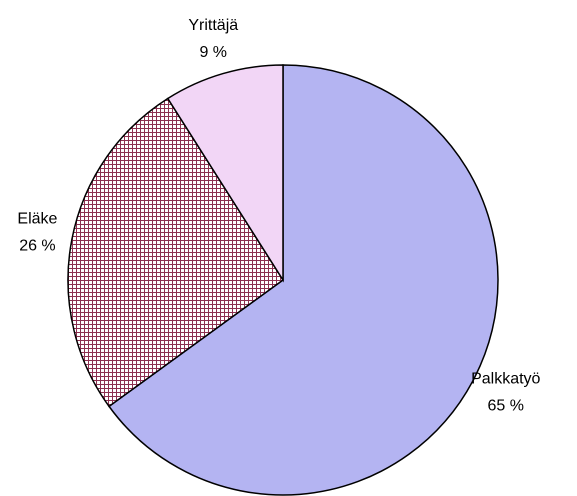  I want to click on slice-value-label: 9 %, so click(213, 52).